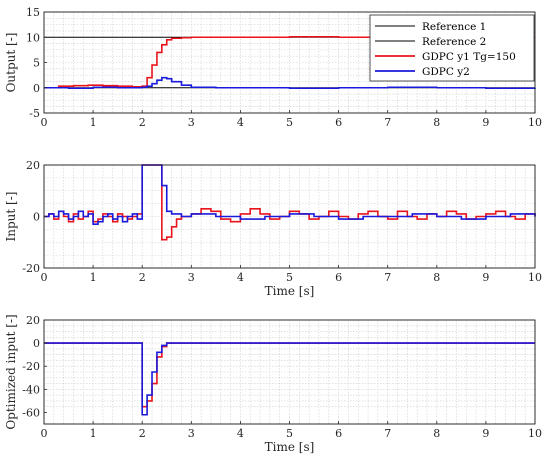 The height and width of the screenshot is (464, 550). I want to click on y-axis-label: Optimized input [-], so click(11, 371).